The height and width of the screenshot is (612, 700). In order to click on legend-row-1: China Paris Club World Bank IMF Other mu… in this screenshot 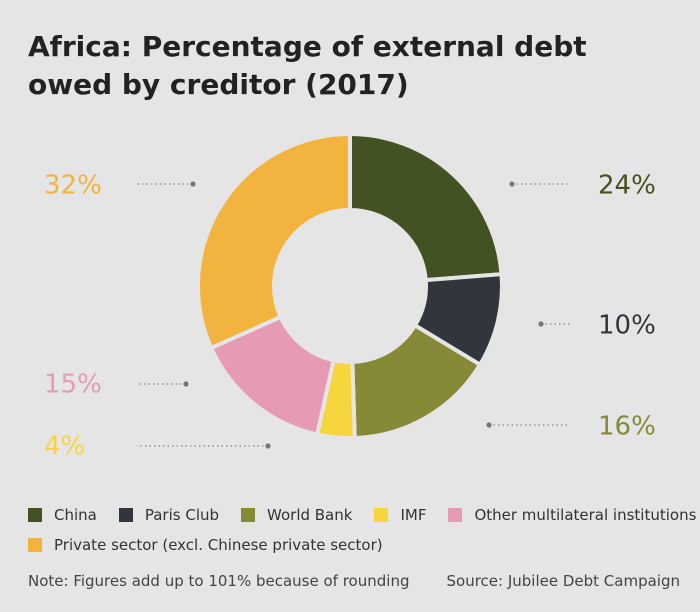, I will do `click(362, 515)`.